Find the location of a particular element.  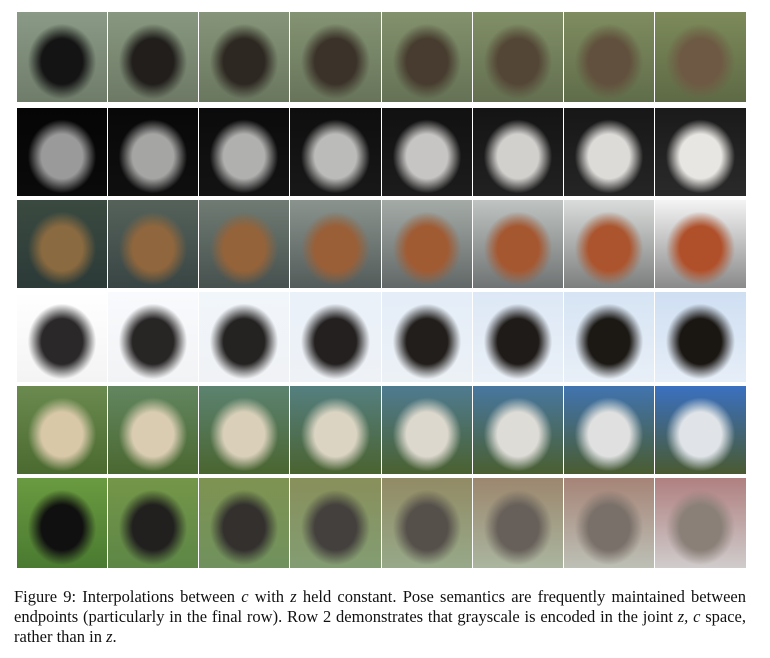

caption-text: . is located at coordinates (114, 636).